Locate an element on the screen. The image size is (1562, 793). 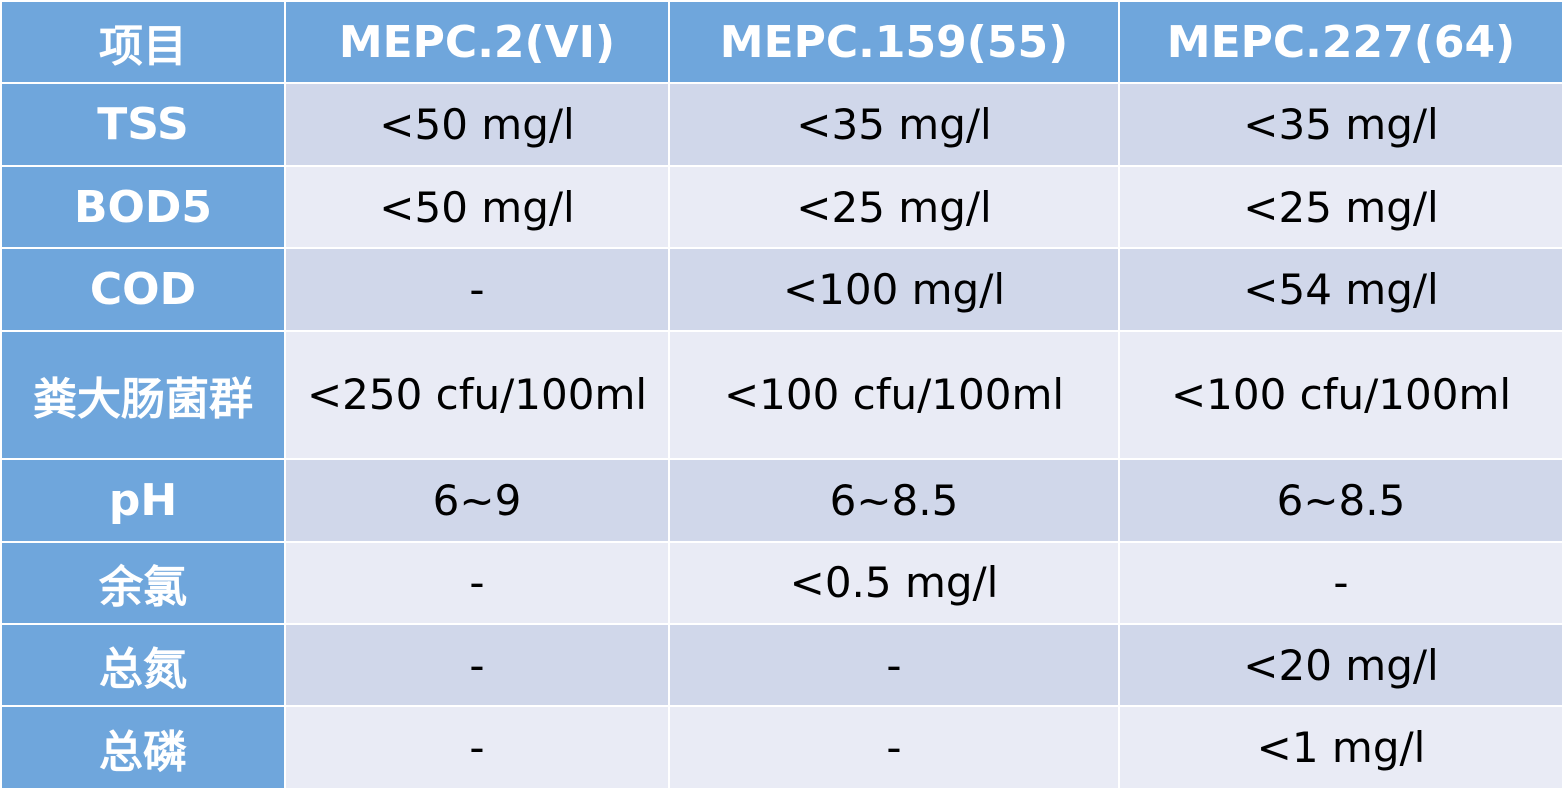
table-cell: <250 cfu/100ml is located at coordinates (477, 395).